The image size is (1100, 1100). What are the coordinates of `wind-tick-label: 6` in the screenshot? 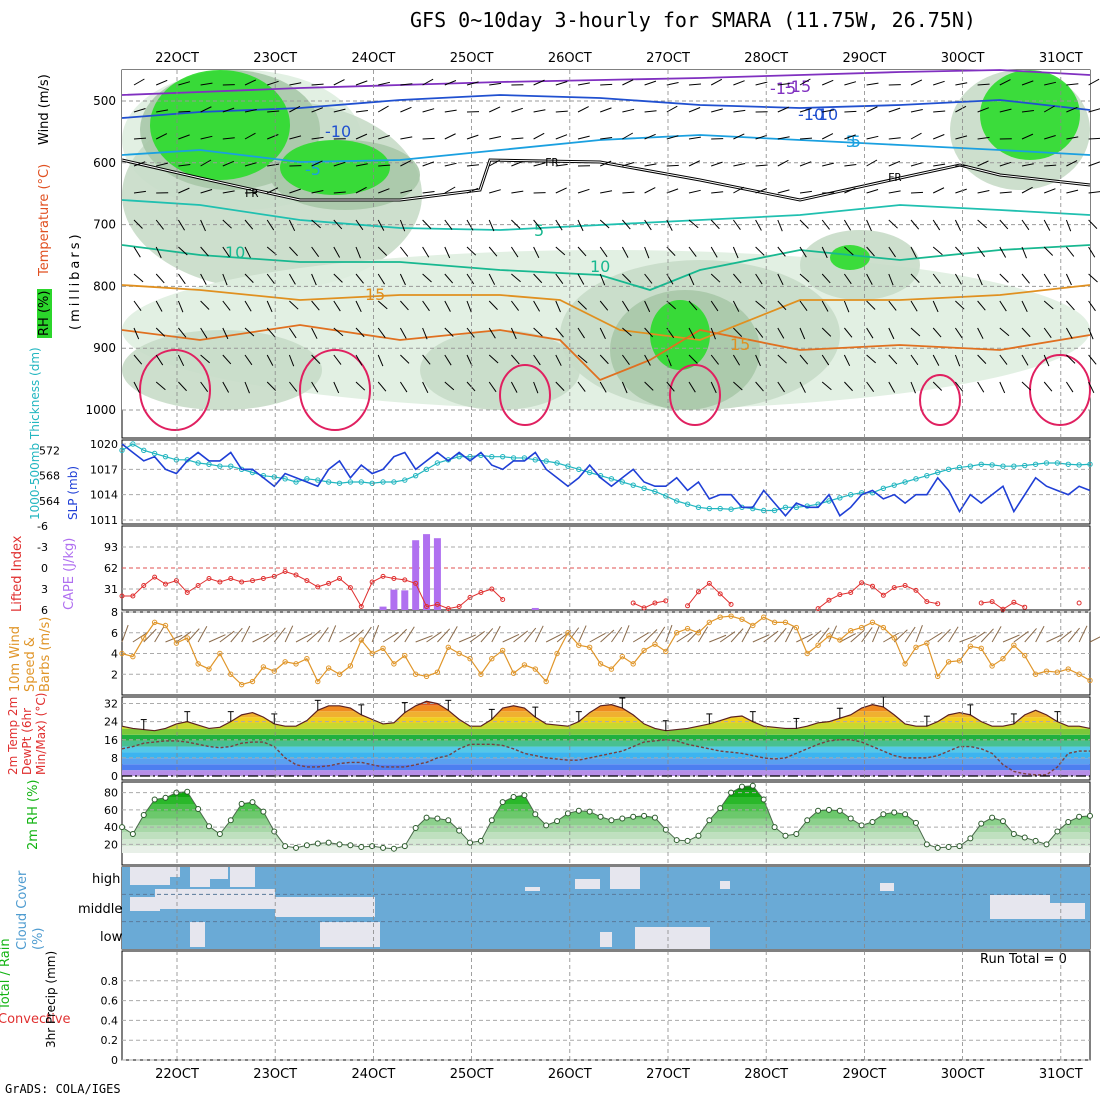 It's located at (114, 633).